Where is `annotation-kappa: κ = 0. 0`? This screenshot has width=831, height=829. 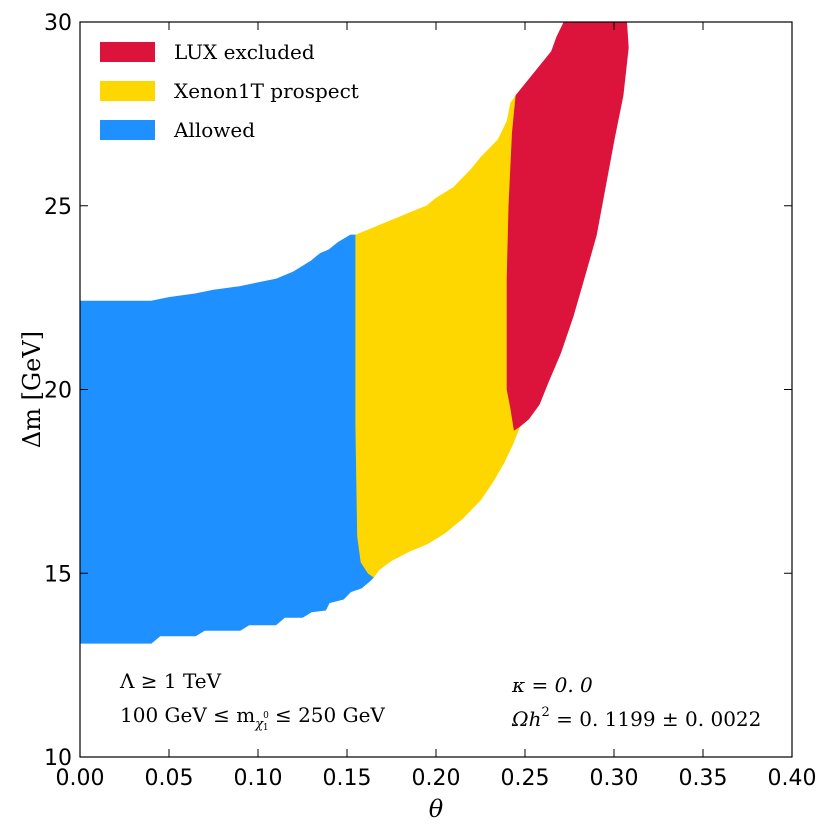 annotation-kappa: κ = 0. 0 is located at coordinates (552, 685).